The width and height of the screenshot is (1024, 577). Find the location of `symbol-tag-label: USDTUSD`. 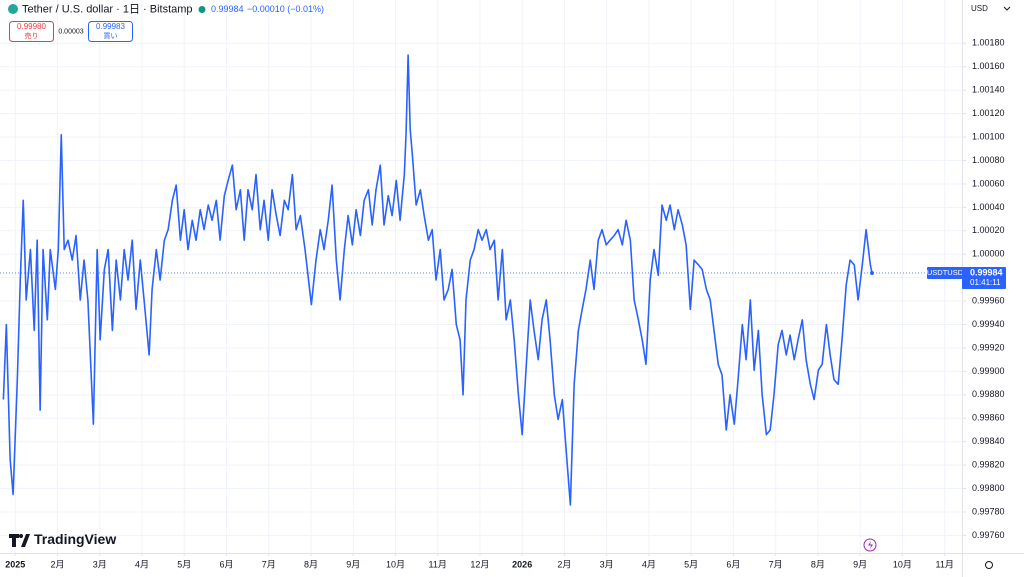

symbol-tag-label: USDTUSD is located at coordinates (945, 272).